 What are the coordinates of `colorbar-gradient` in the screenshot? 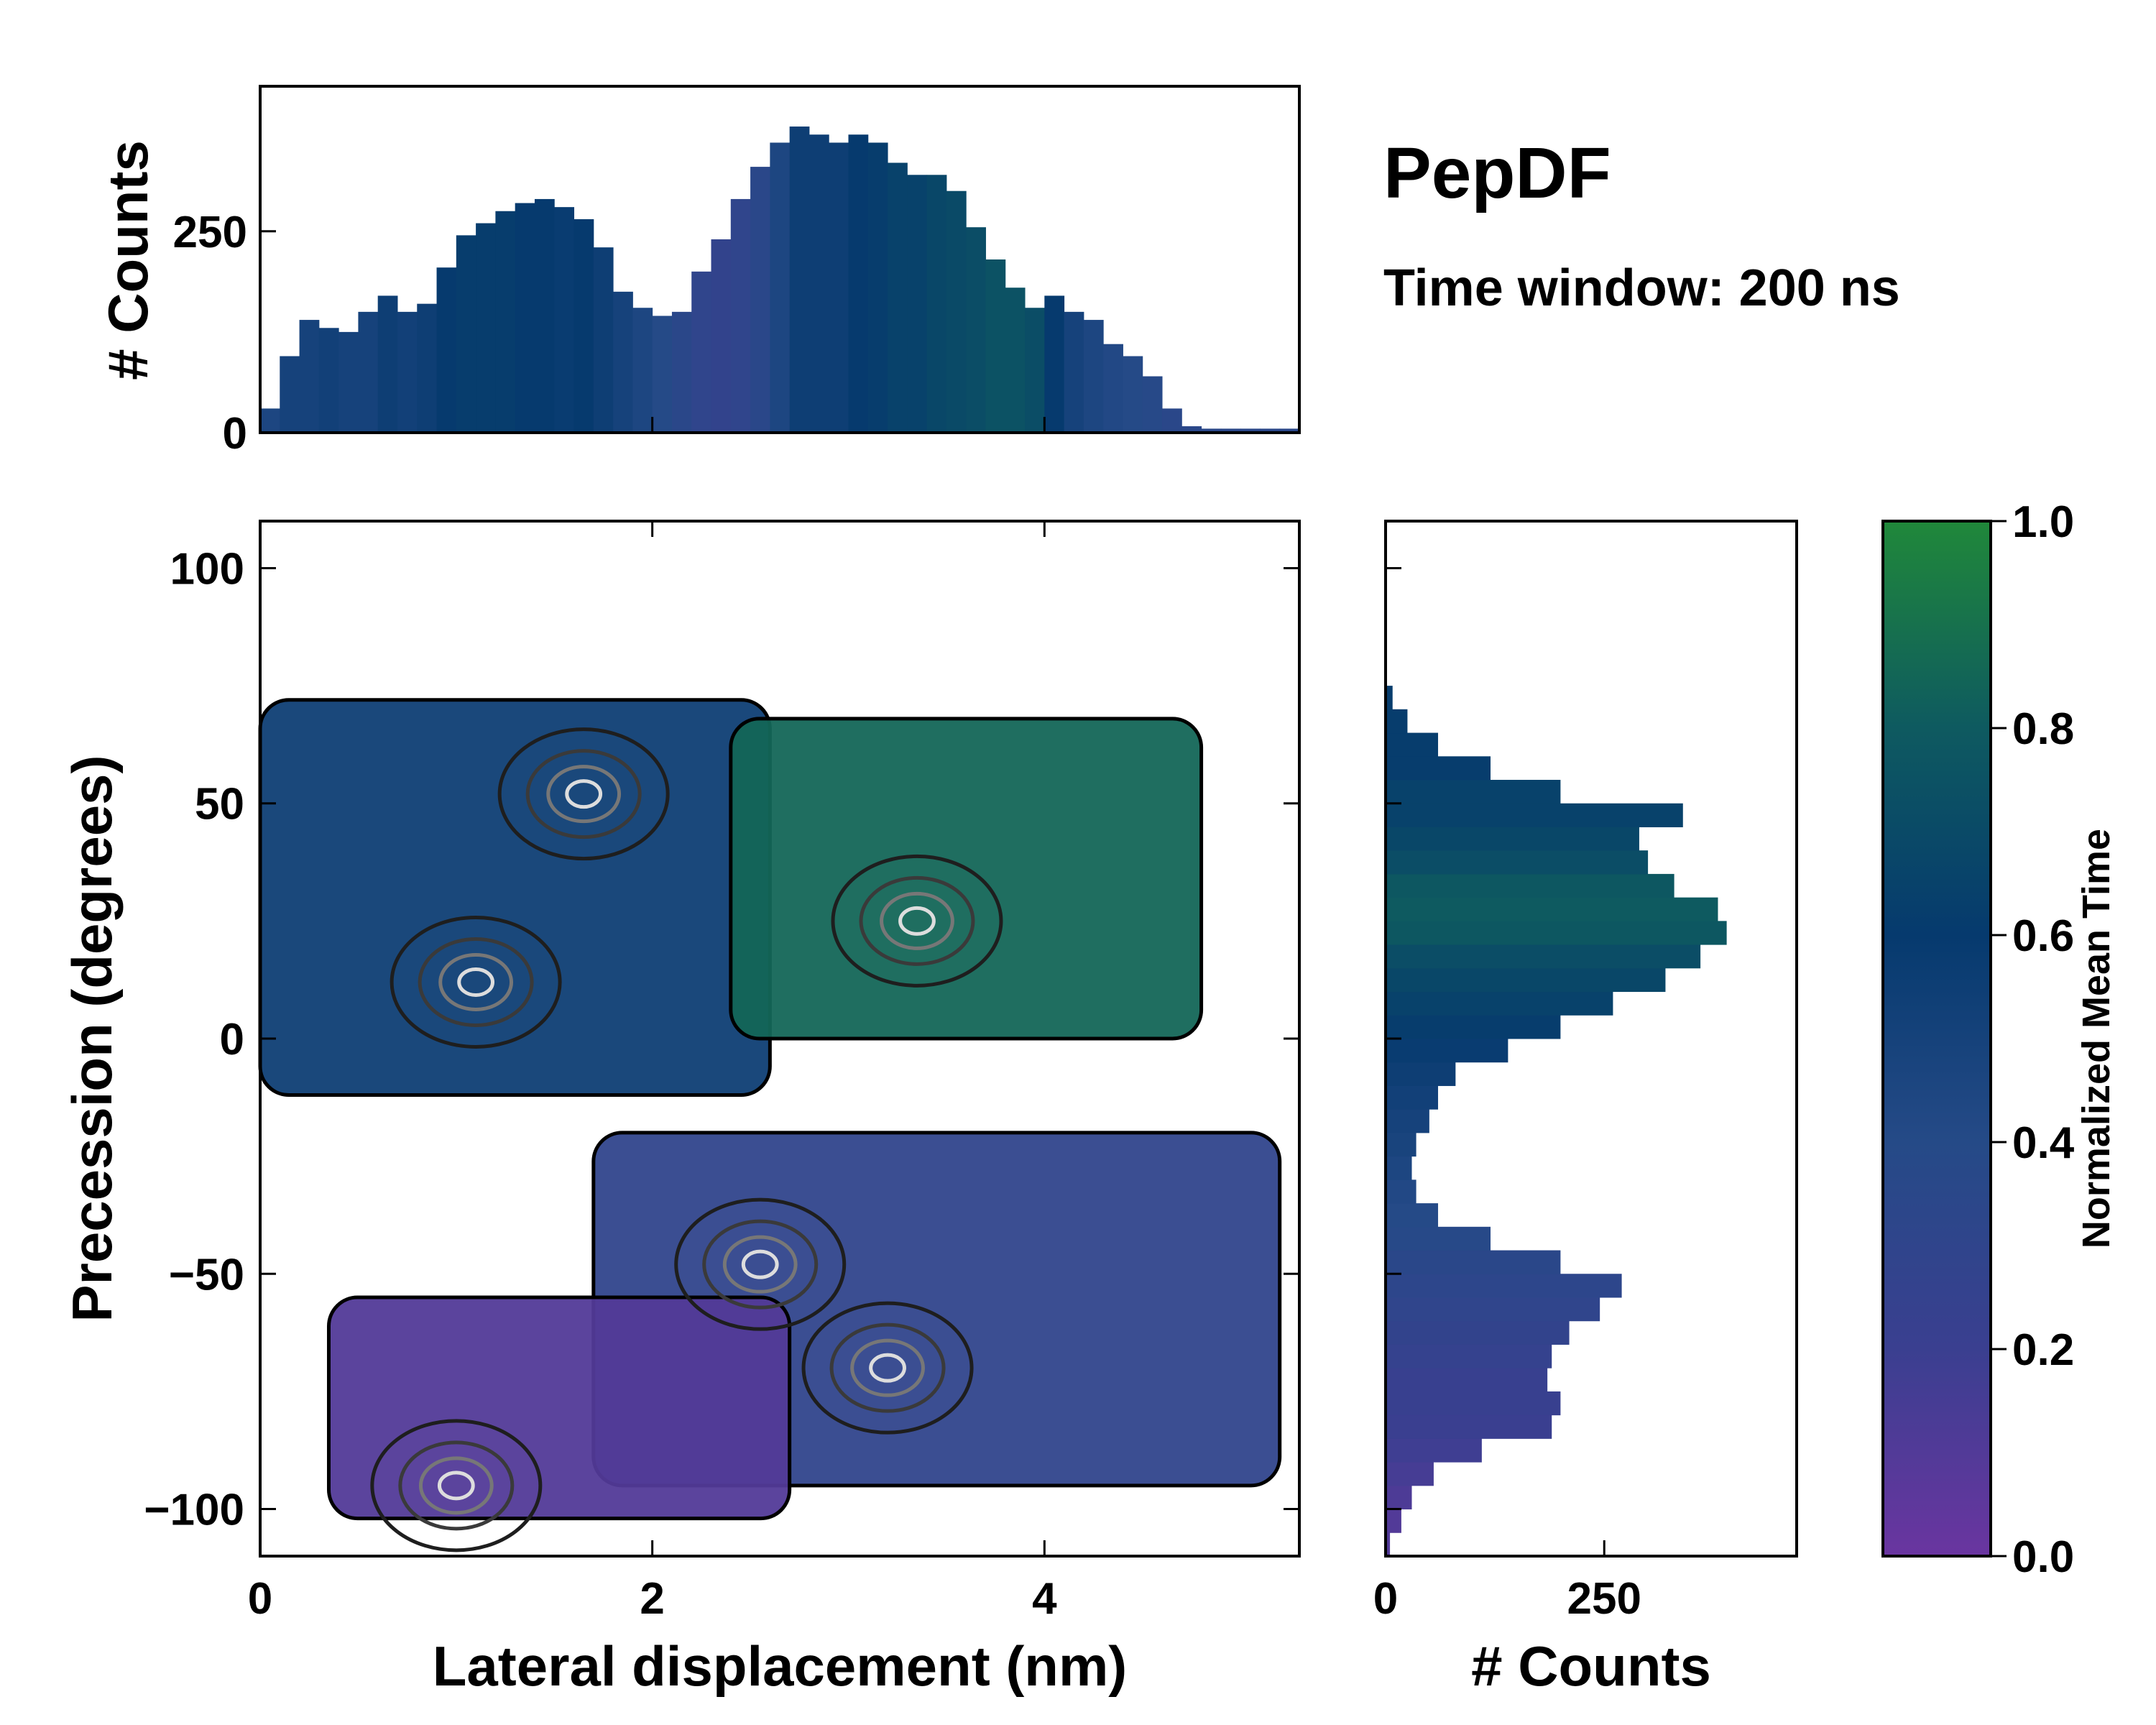 It's located at (1937, 1038).